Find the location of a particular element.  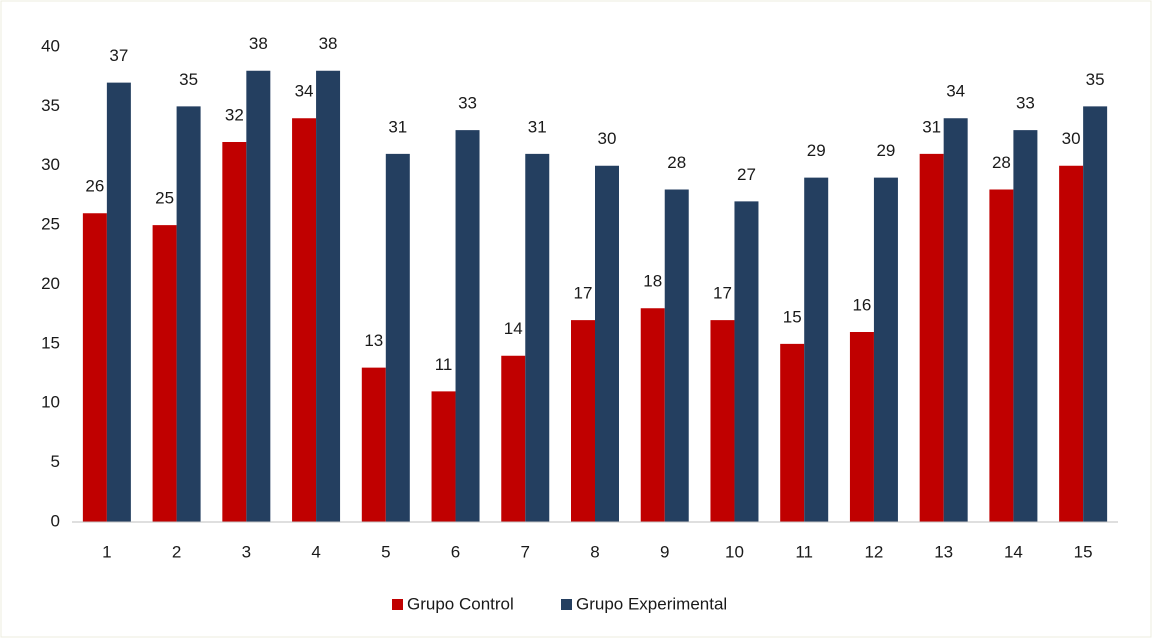

x-tick-label: 4 is located at coordinates (315, 551).